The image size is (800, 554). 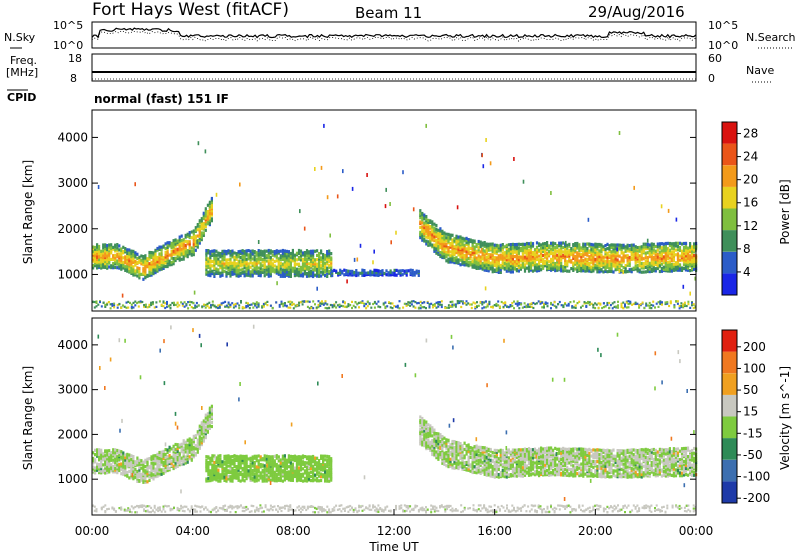 What do you see at coordinates (729, 154) in the screenshot?
I see `colorbar-swatch` at bounding box center [729, 154].